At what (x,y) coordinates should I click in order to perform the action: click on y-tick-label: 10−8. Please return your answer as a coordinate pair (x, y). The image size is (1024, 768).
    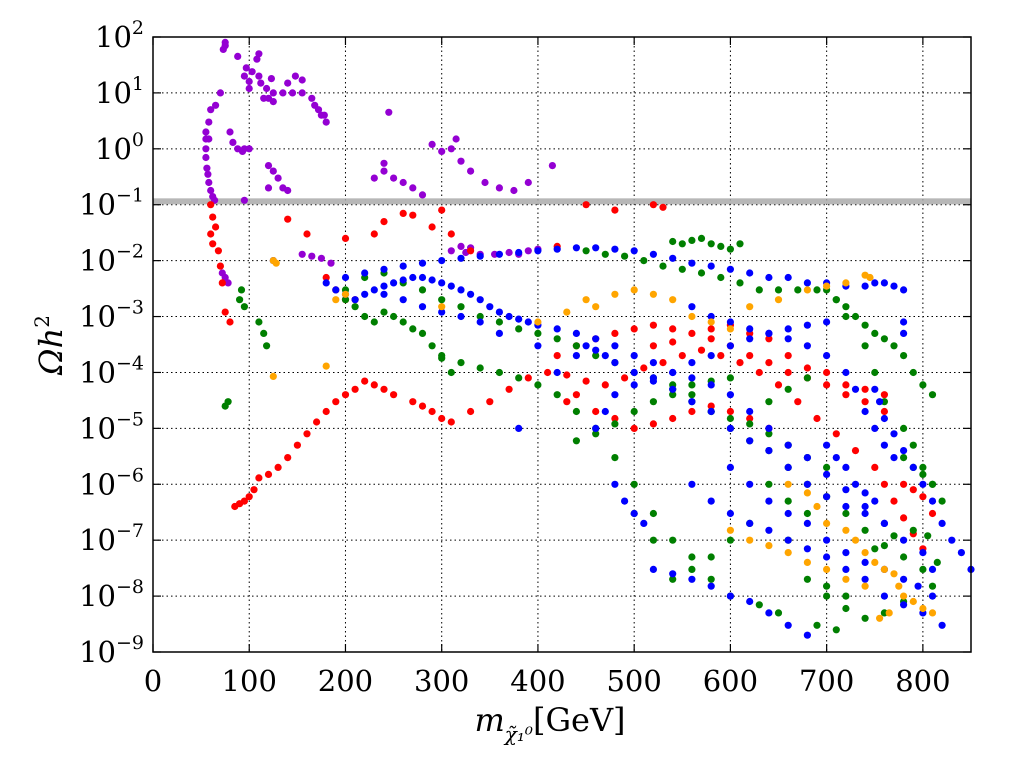
    Looking at the image, I should click on (111, 594).